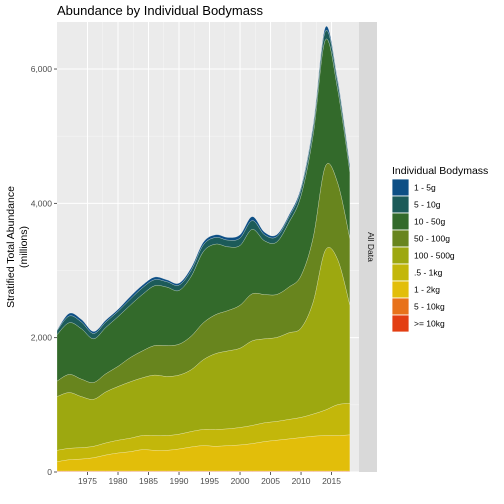 The width and height of the screenshot is (504, 504). I want to click on x-tick-label: 1990, so click(179, 481).